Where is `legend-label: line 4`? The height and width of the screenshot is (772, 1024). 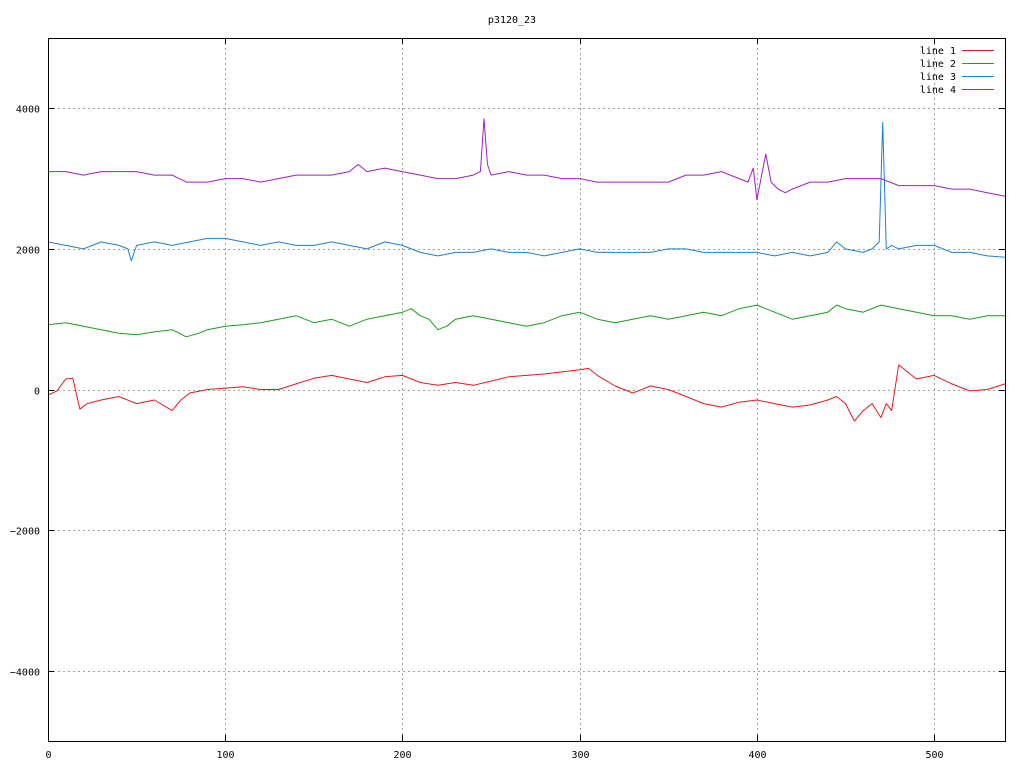
legend-label: line 4 is located at coordinates (938, 90).